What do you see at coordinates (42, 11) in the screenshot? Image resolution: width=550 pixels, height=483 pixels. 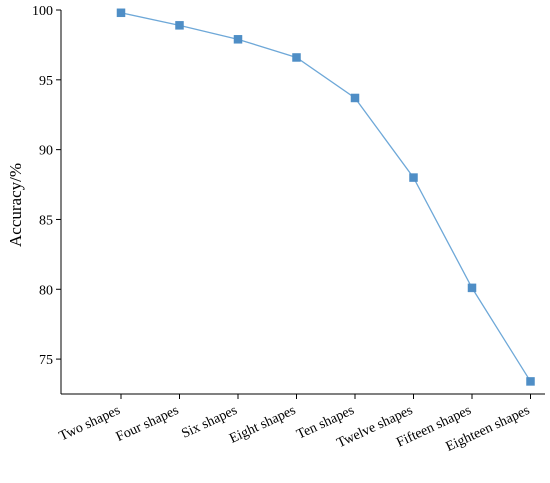 I see `y-tick-label: 100` at bounding box center [42, 11].